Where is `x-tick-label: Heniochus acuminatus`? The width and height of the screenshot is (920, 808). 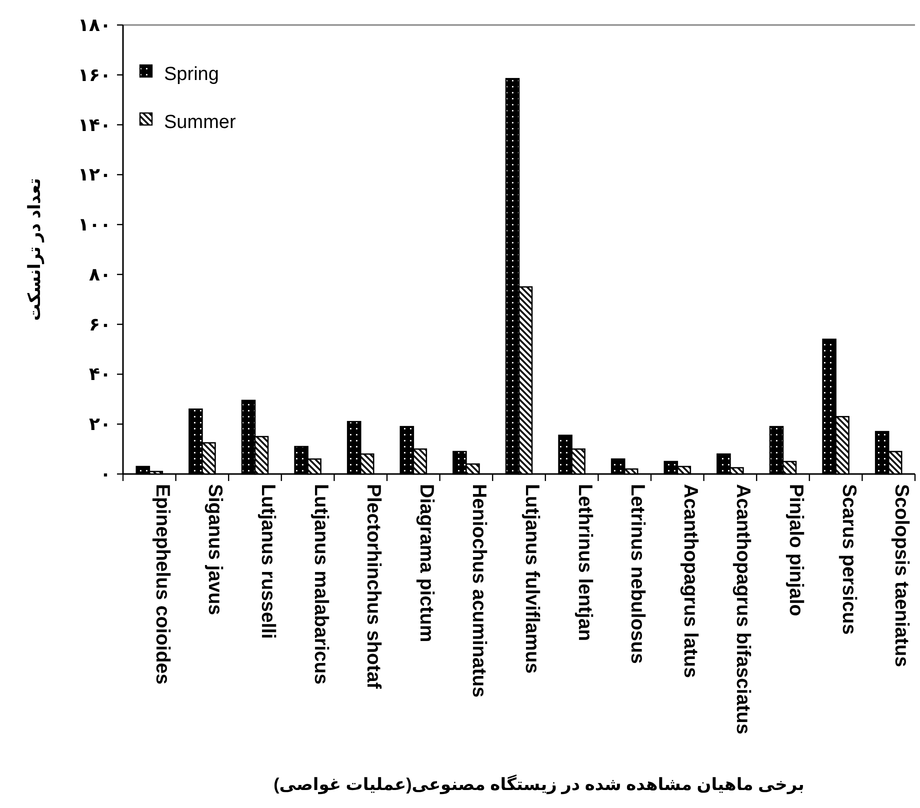
x-tick-label: Heniochus acuminatus is located at coordinates (479, 591).